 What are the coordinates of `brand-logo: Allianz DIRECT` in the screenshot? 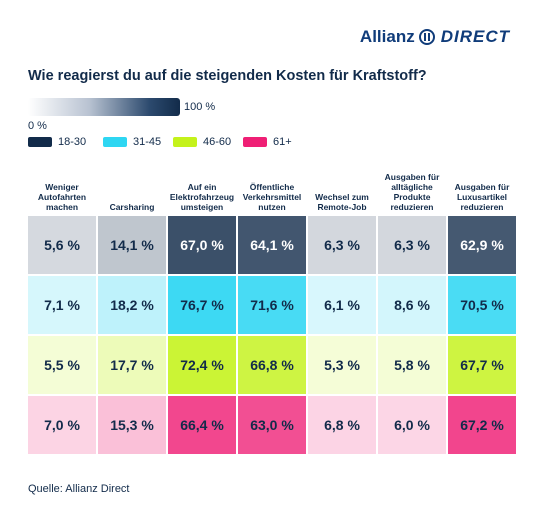 It's located at (435, 37).